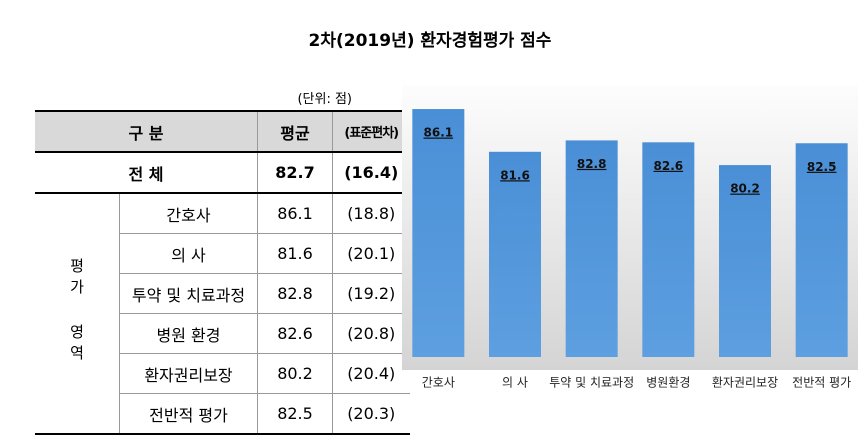 This screenshot has height=435, width=860. I want to click on group-label: 평가 영역, so click(76, 311).